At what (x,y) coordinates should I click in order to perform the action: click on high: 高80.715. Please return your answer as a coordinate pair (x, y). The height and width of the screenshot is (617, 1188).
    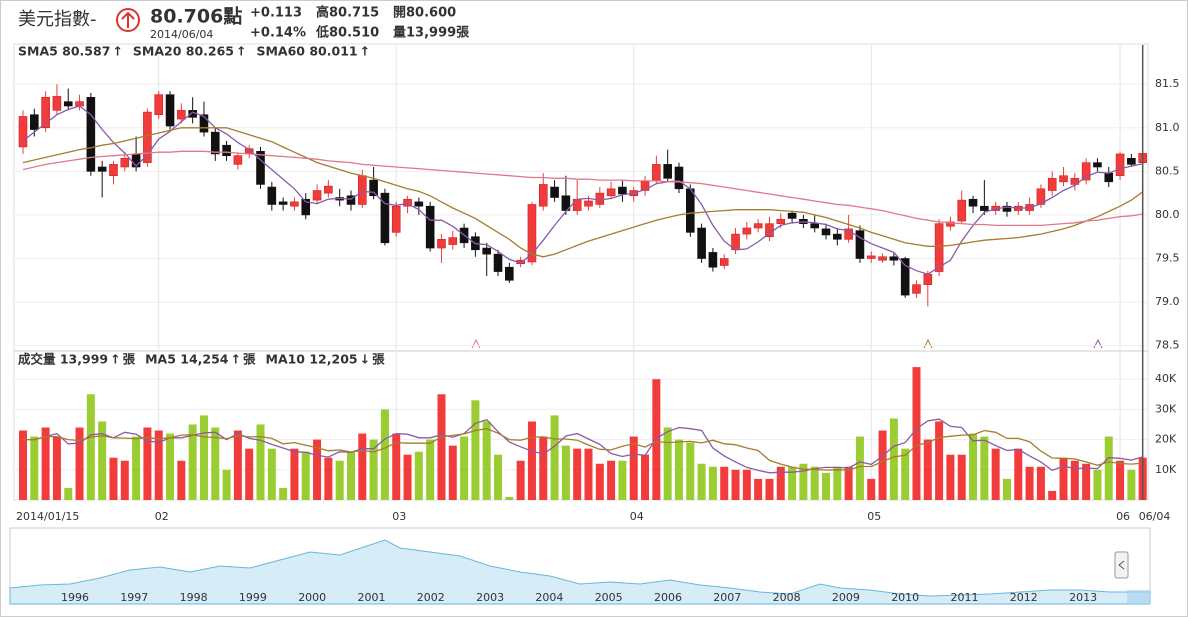
    Looking at the image, I should click on (347, 13).